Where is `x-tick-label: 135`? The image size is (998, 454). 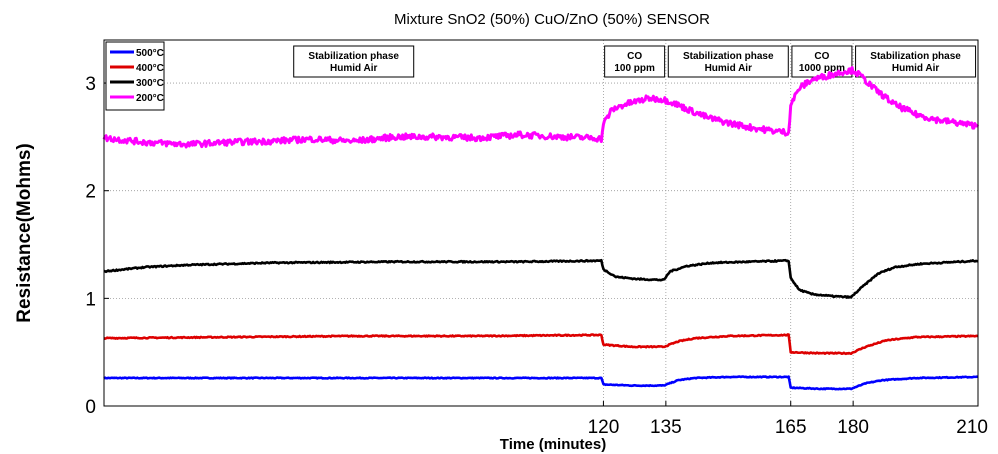 x-tick-label: 135 is located at coordinates (666, 427).